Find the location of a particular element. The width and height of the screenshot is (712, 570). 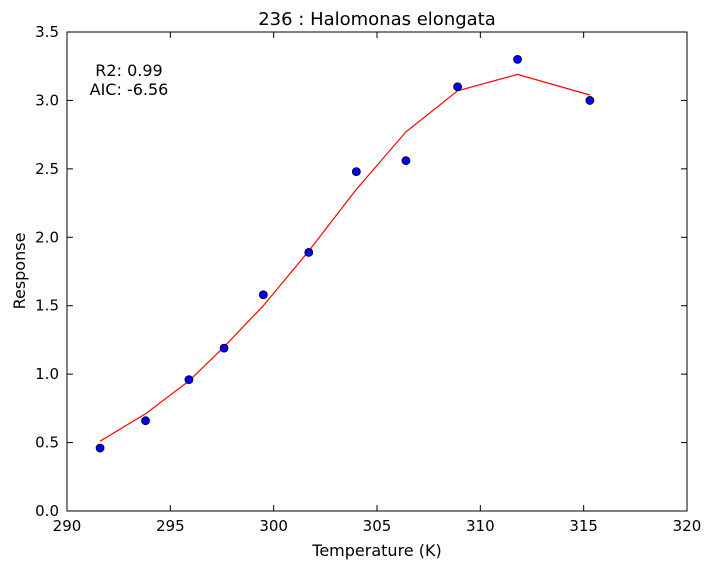

y-tick-label: 1.5 is located at coordinates (47, 306).